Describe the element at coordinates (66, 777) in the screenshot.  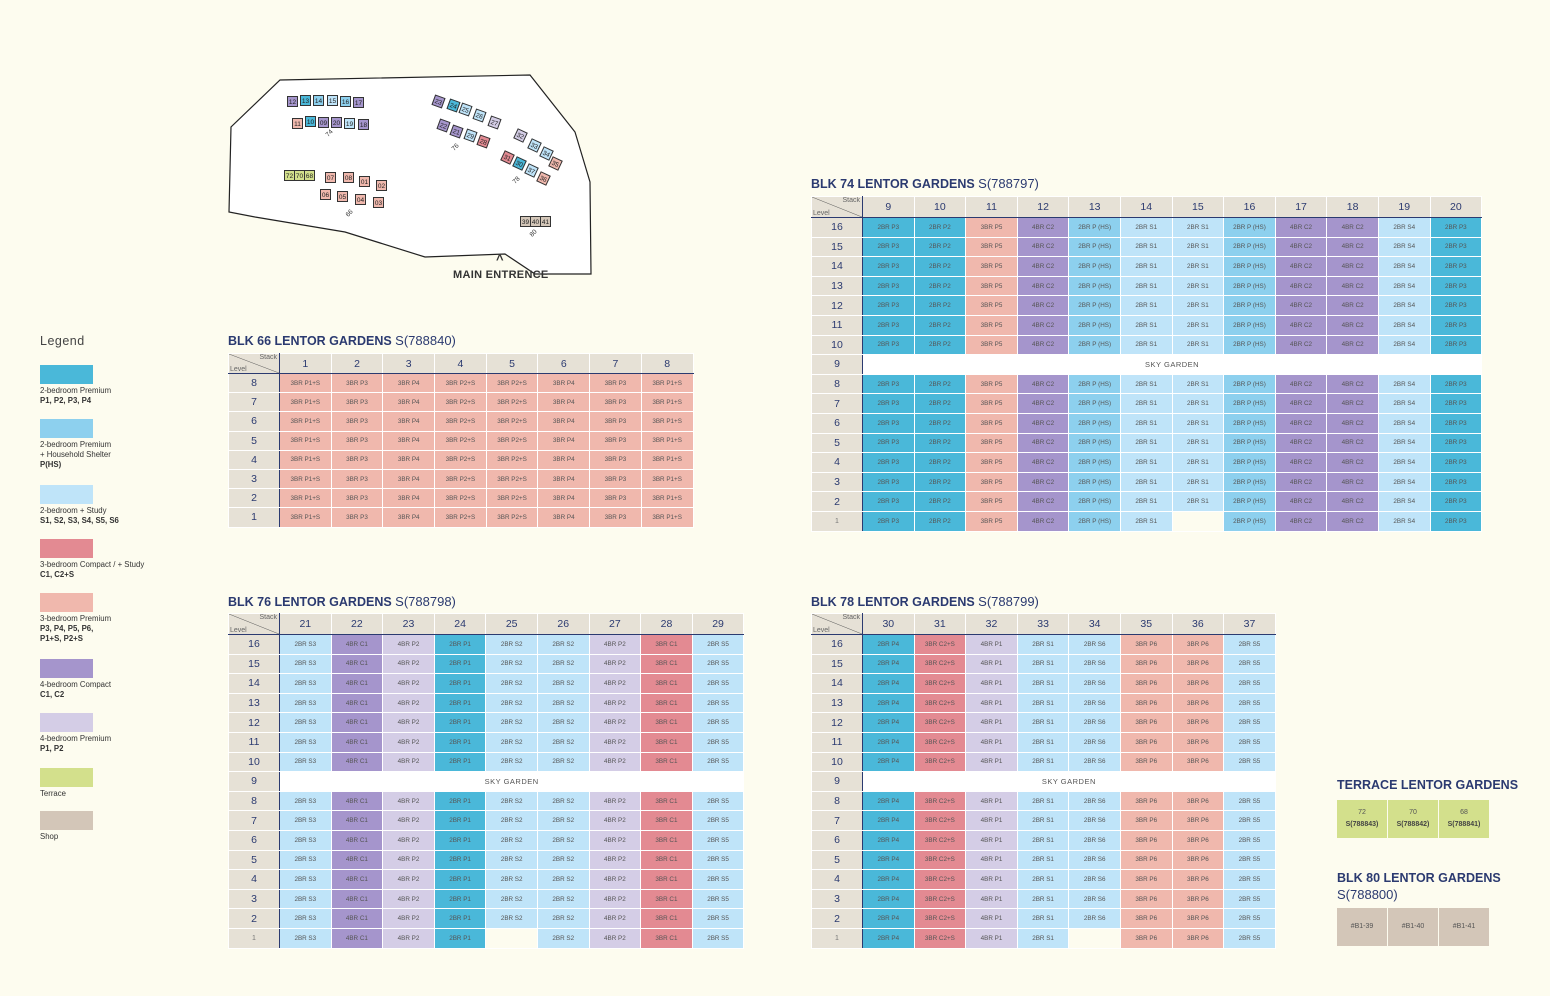
I see `legend-swatch-t` at that location.